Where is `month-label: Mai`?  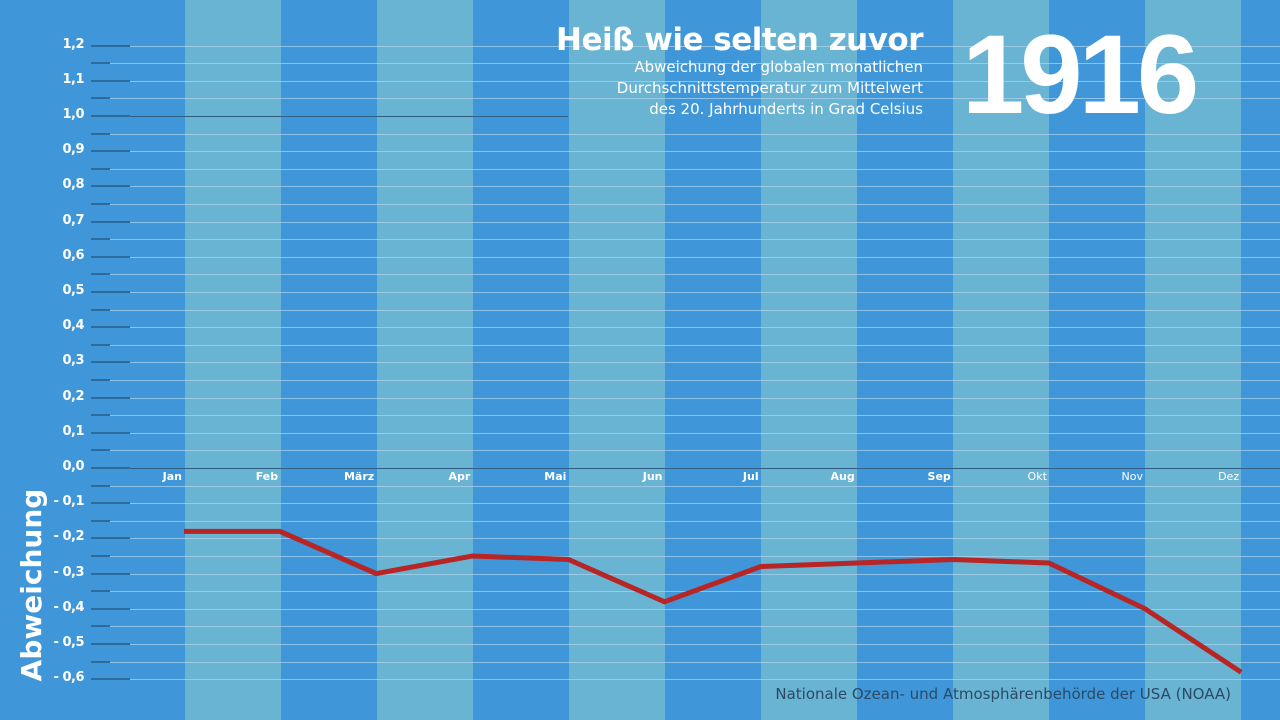 month-label: Mai is located at coordinates (555, 476).